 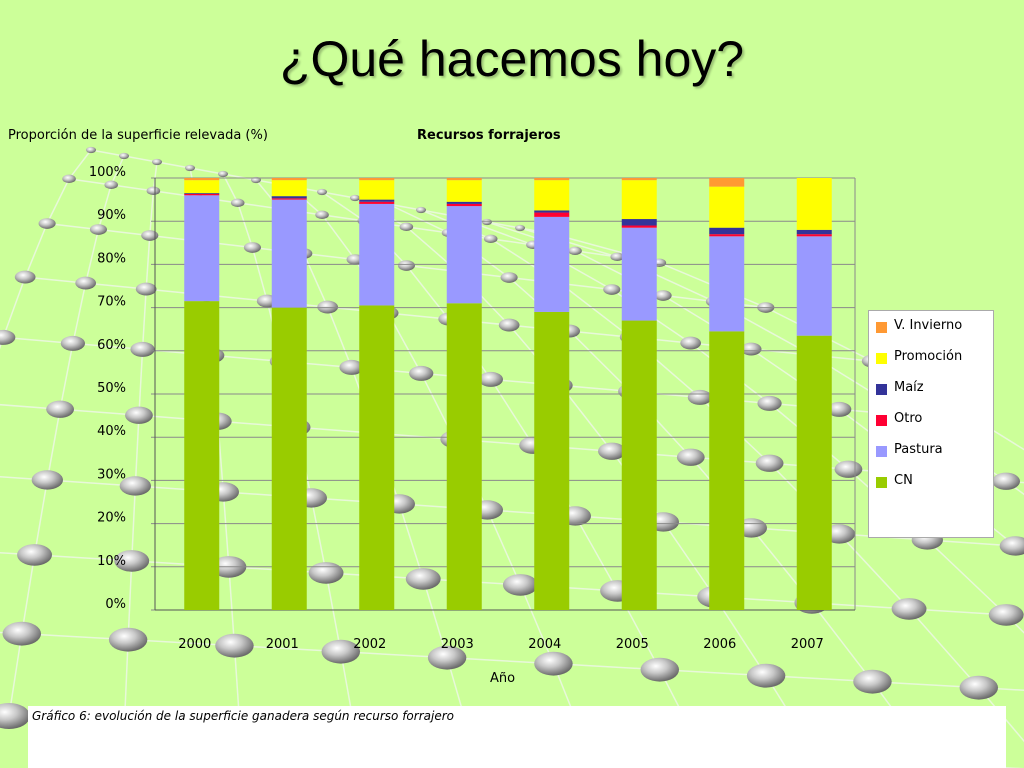 I want to click on x-tick-label: 2001, so click(x=282, y=644).